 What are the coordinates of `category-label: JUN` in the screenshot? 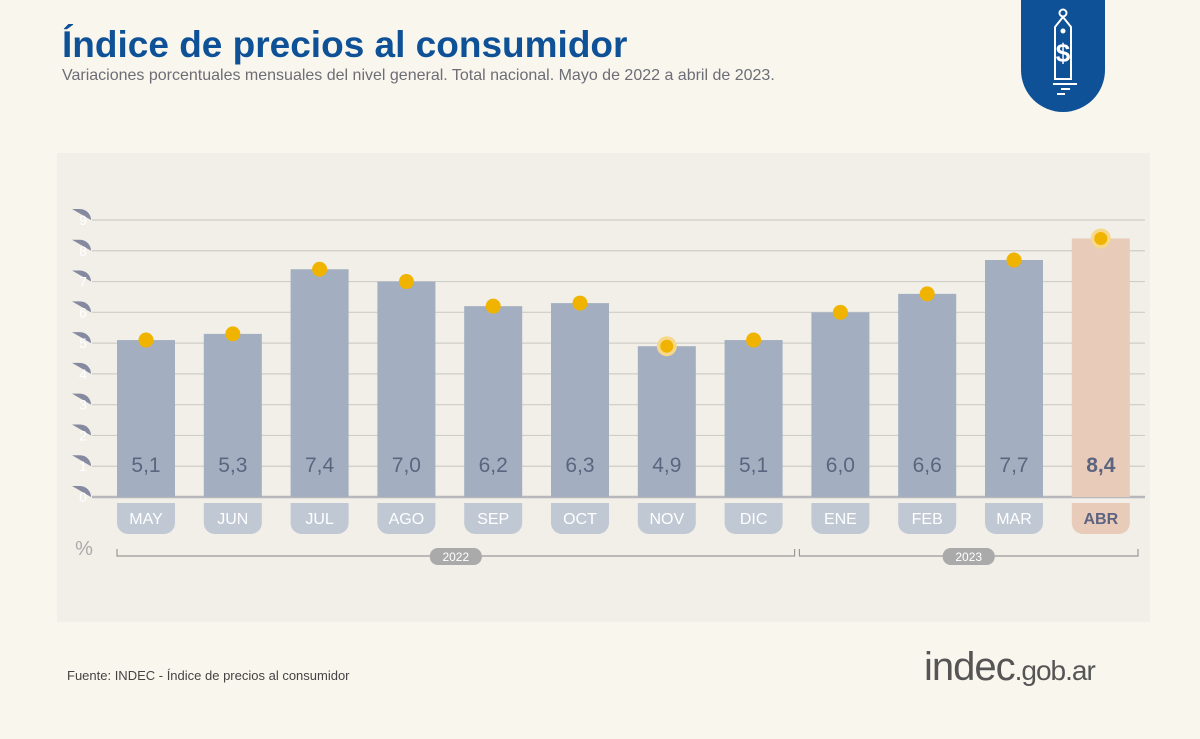 It's located at (232, 519).